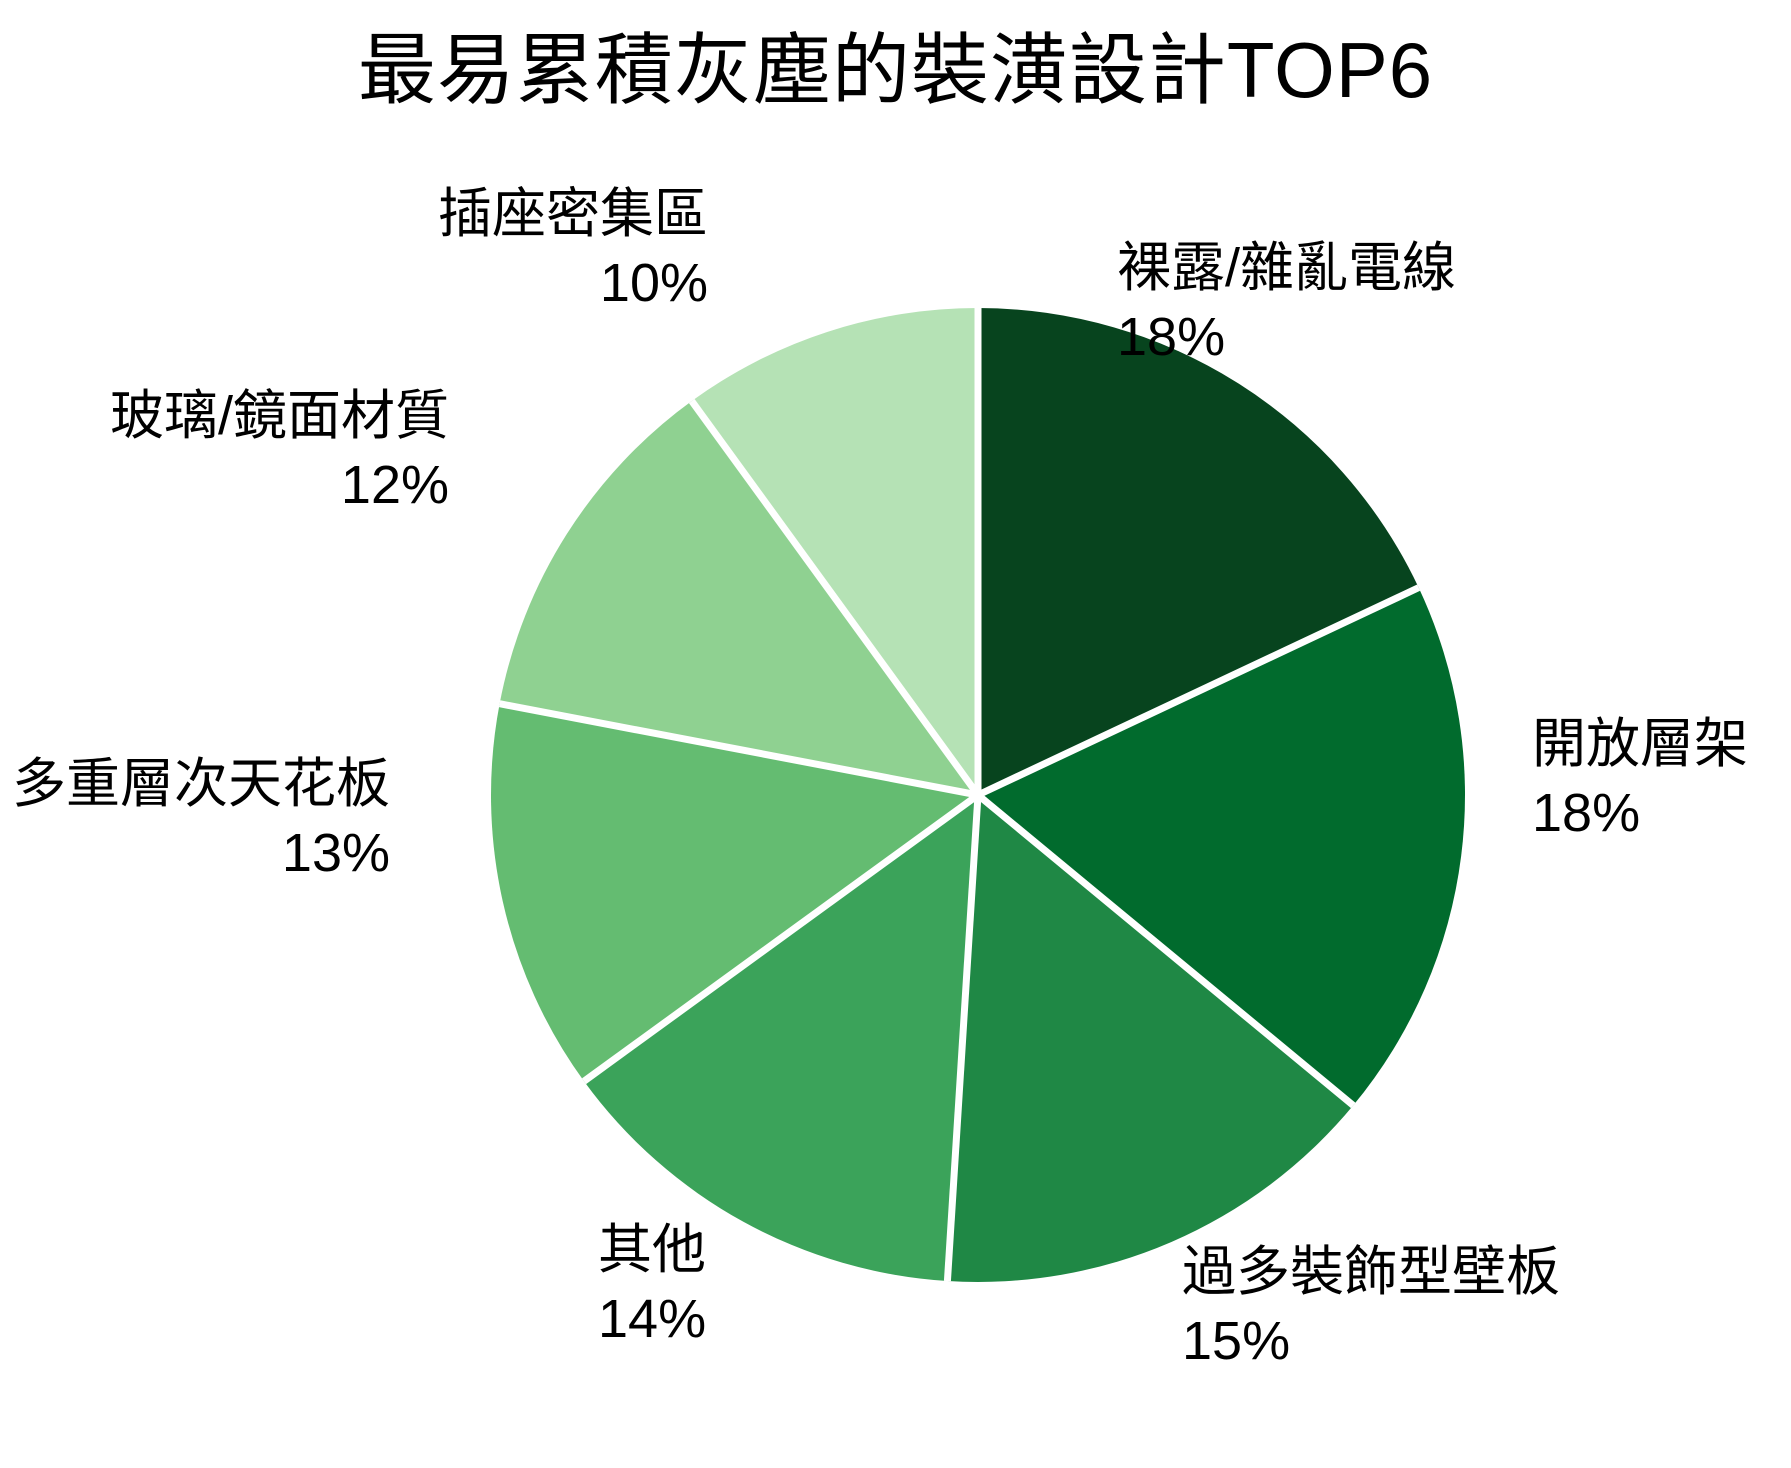 Image resolution: width=1791 pixels, height=1468 pixels. I want to click on slice-label-open-shelves: 開放層架 18%, so click(1640, 779).